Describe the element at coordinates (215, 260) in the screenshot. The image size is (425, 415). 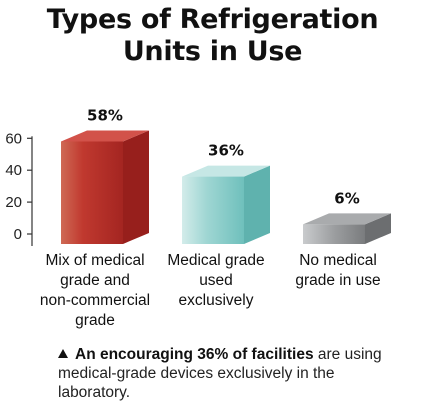
I see `category-label-line: Medical grade` at that location.